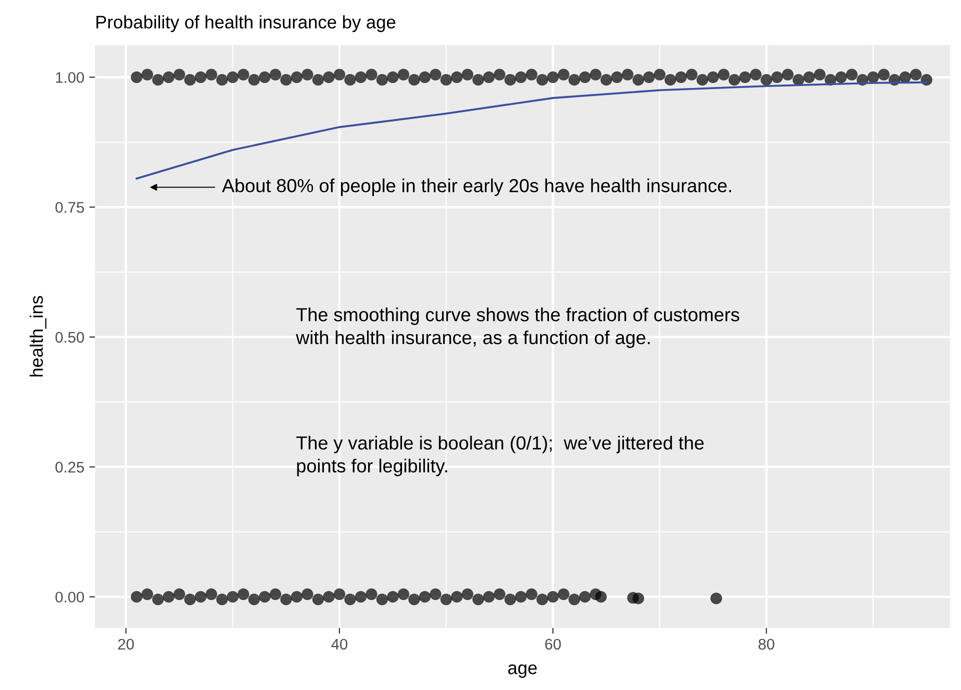 This screenshot has height=690, width=961. Describe the element at coordinates (339, 644) in the screenshot. I see `x-tick-label: 40` at that location.